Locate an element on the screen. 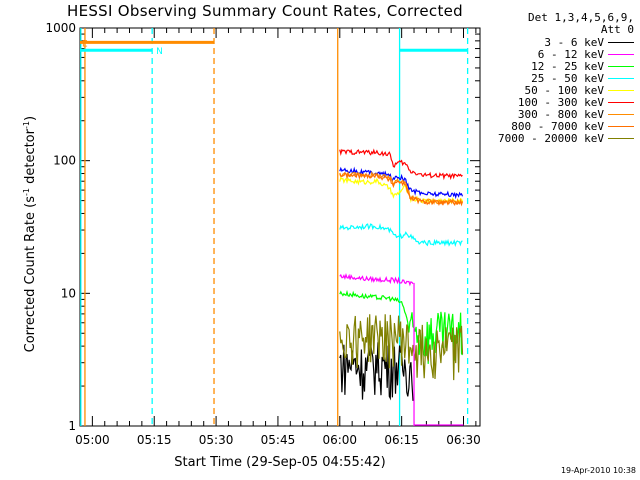  flag-label: E is located at coordinates (85, 44).